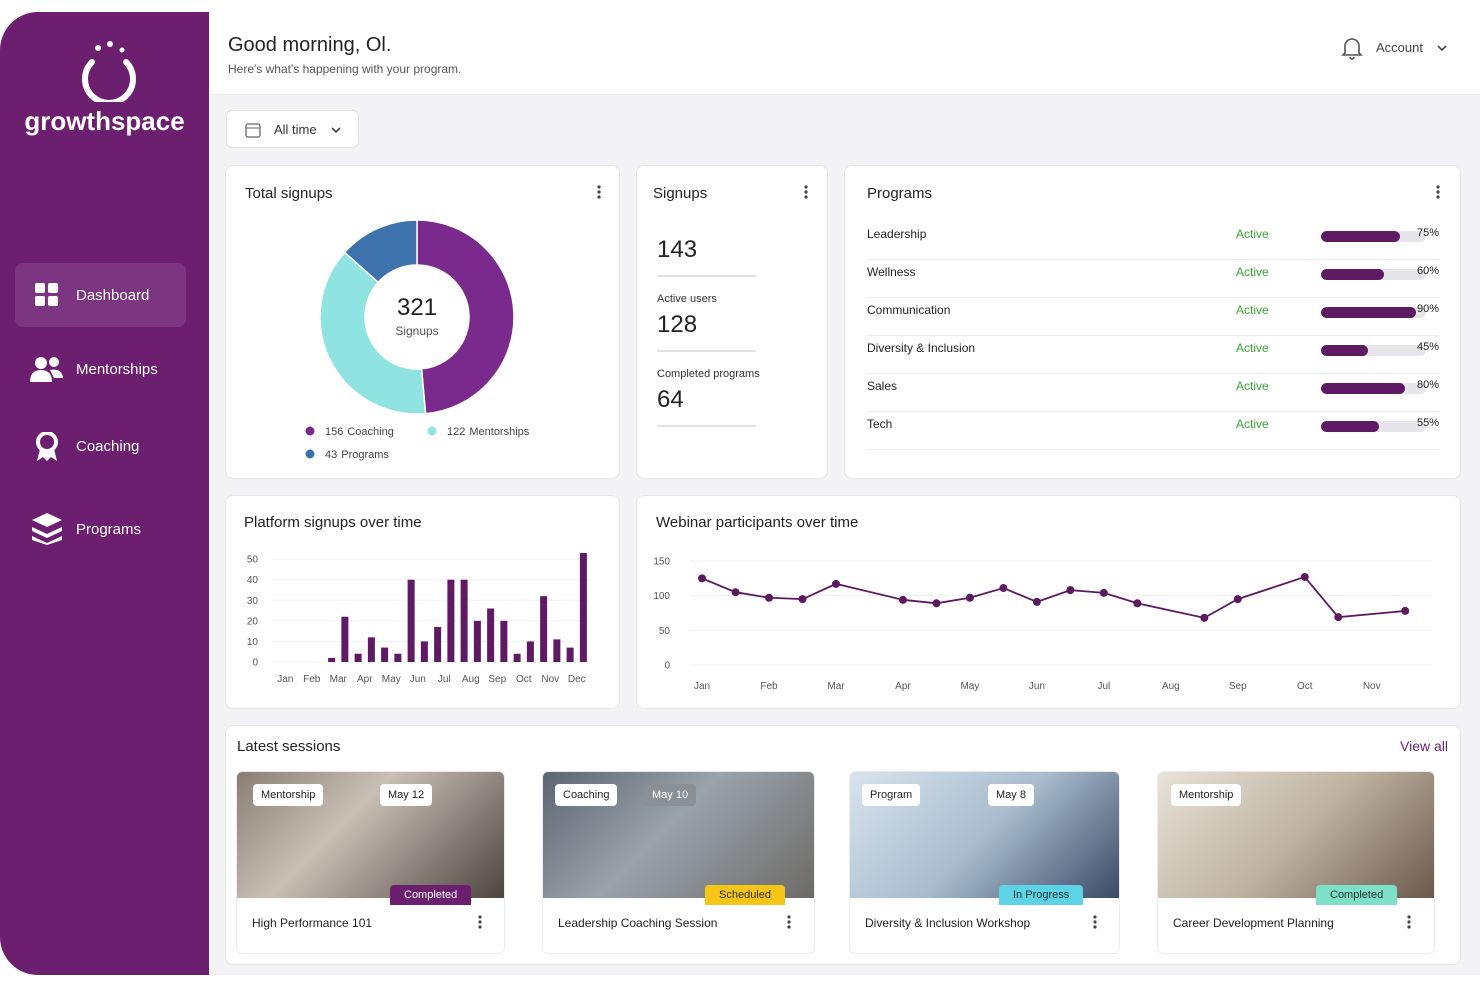 The height and width of the screenshot is (987, 1480). I want to click on view-all-link: View all, so click(1424, 746).